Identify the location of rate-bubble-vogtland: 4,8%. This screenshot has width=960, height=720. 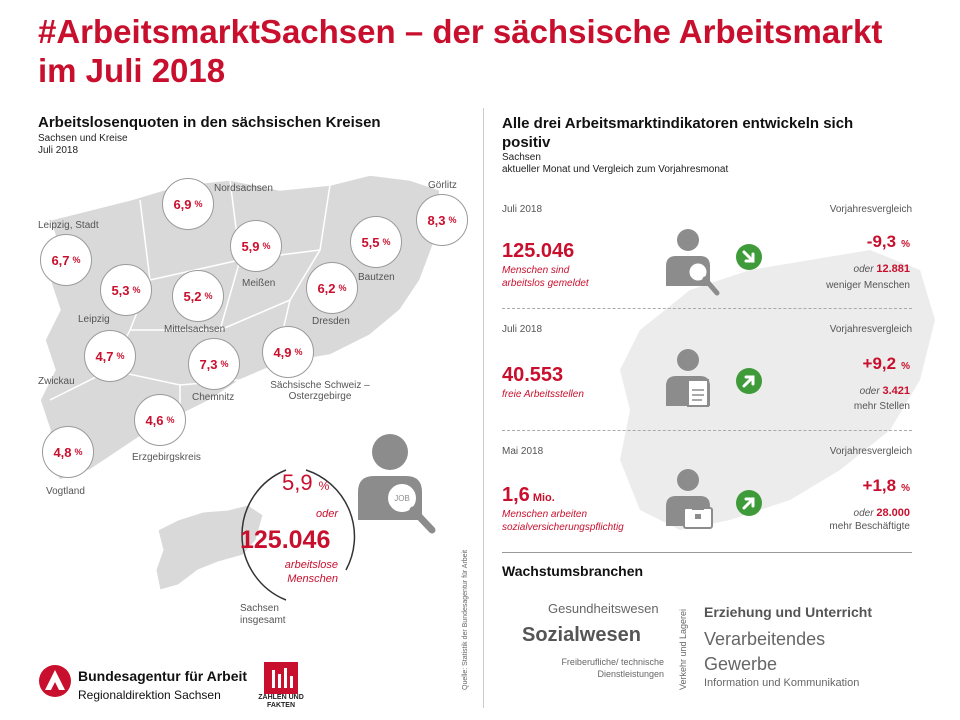
(68, 452).